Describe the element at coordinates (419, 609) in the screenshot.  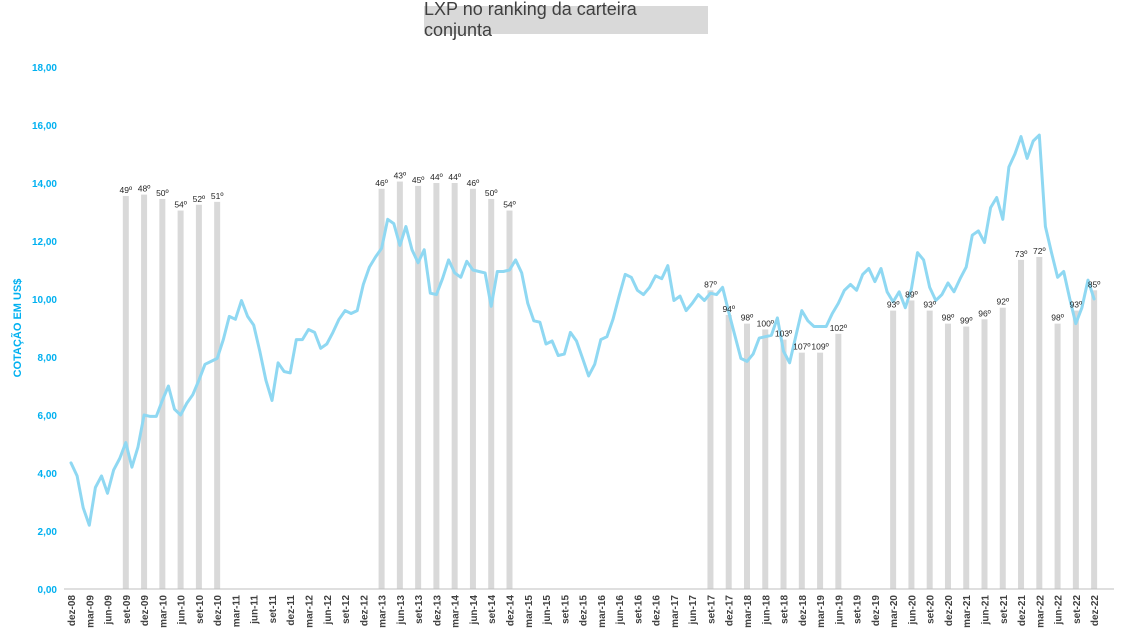
I see `x-tick-label: set-13` at that location.